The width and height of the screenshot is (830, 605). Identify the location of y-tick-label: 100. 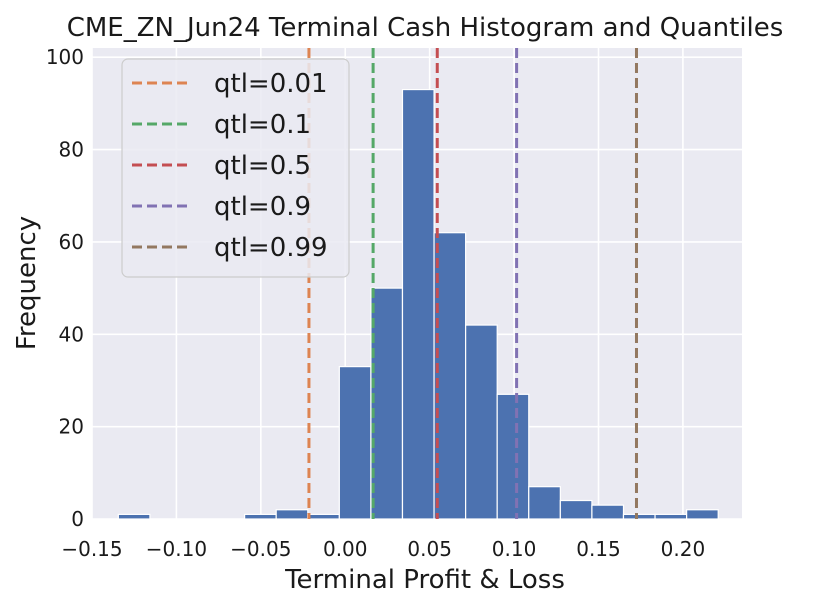
(65, 57).